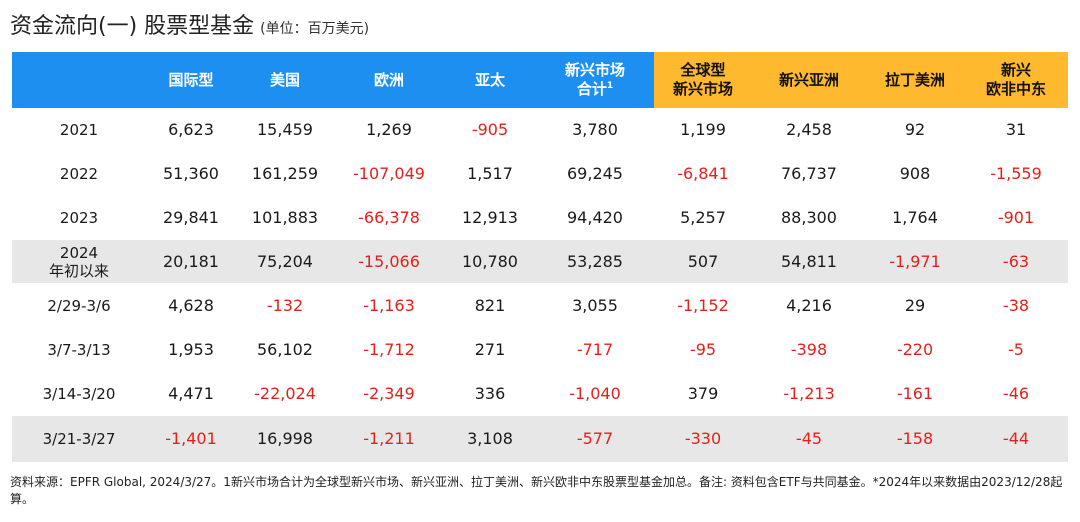  Describe the element at coordinates (191, 130) in the screenshot. I see `table-cell: 6,623` at that location.